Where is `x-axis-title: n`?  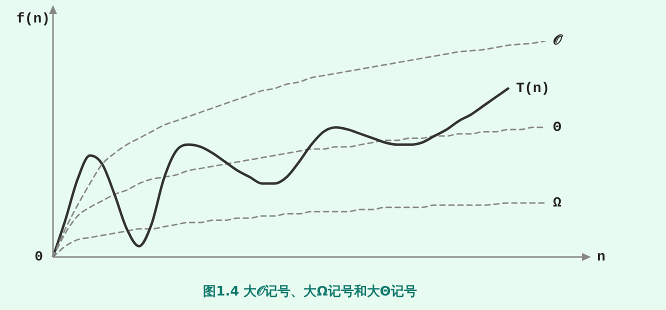 x-axis-title: n is located at coordinates (601, 258).